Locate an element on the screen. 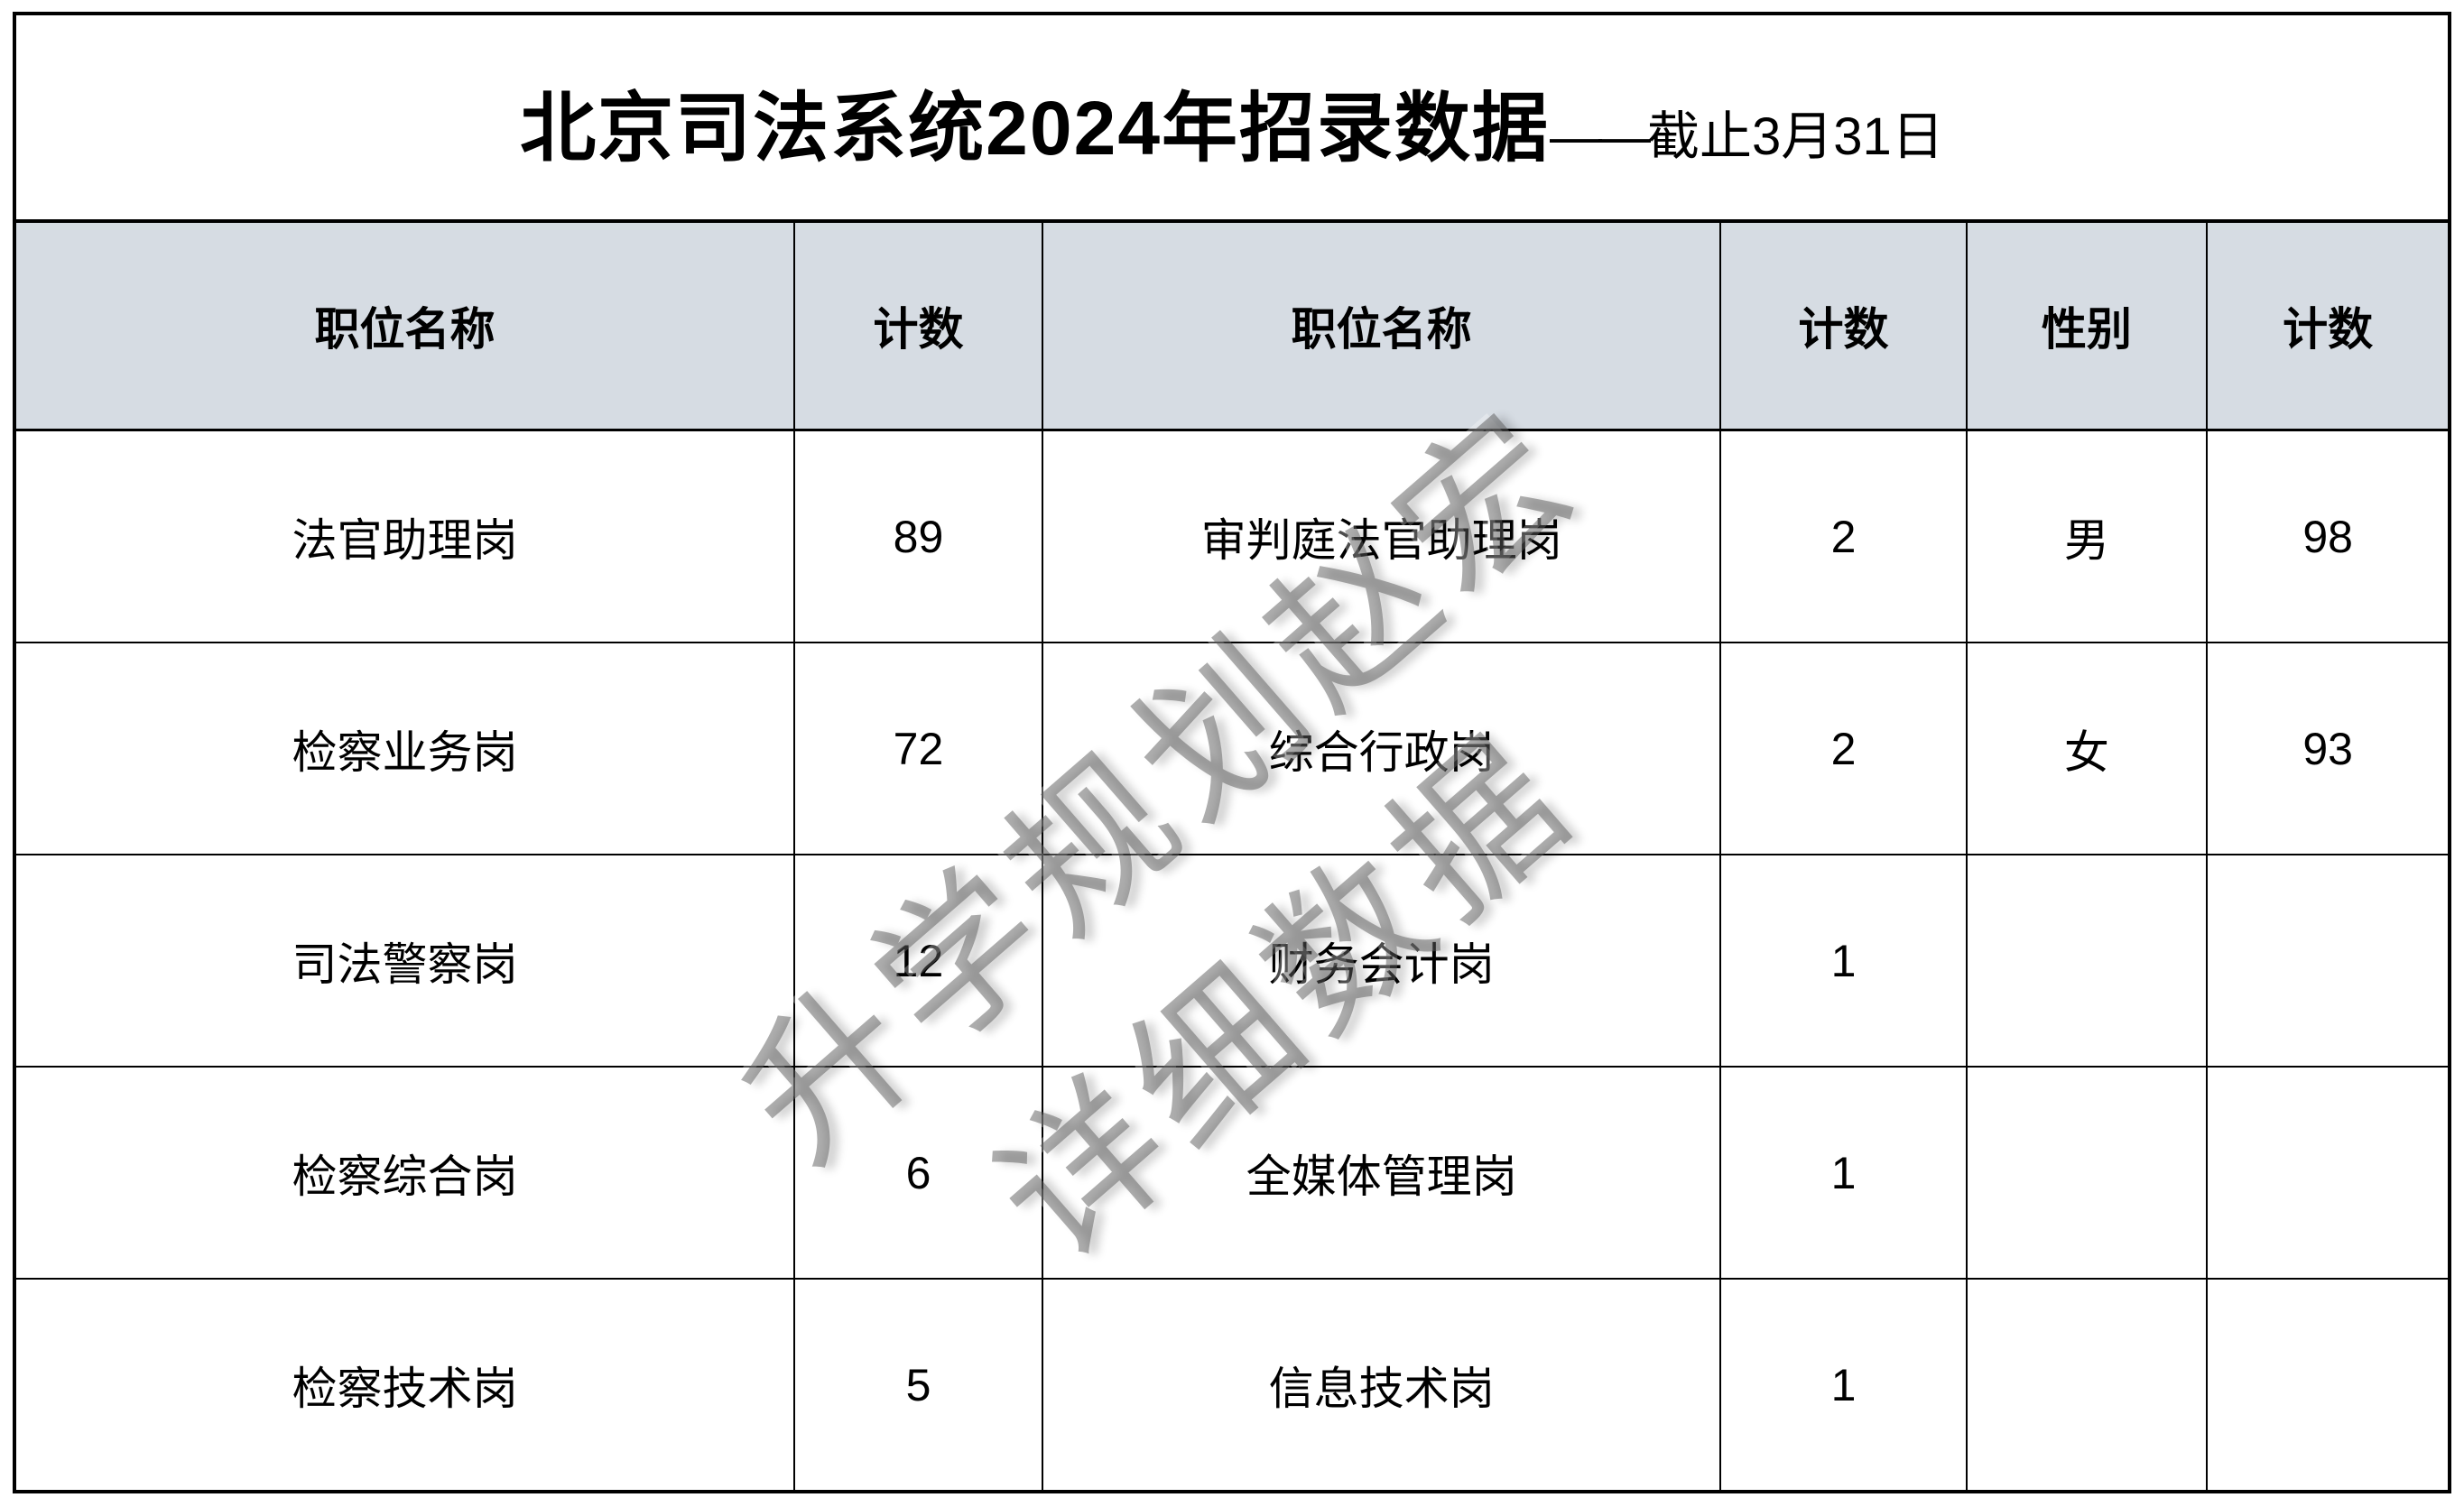 The image size is (2464, 1507). table-cell: 12 is located at coordinates (918, 961).